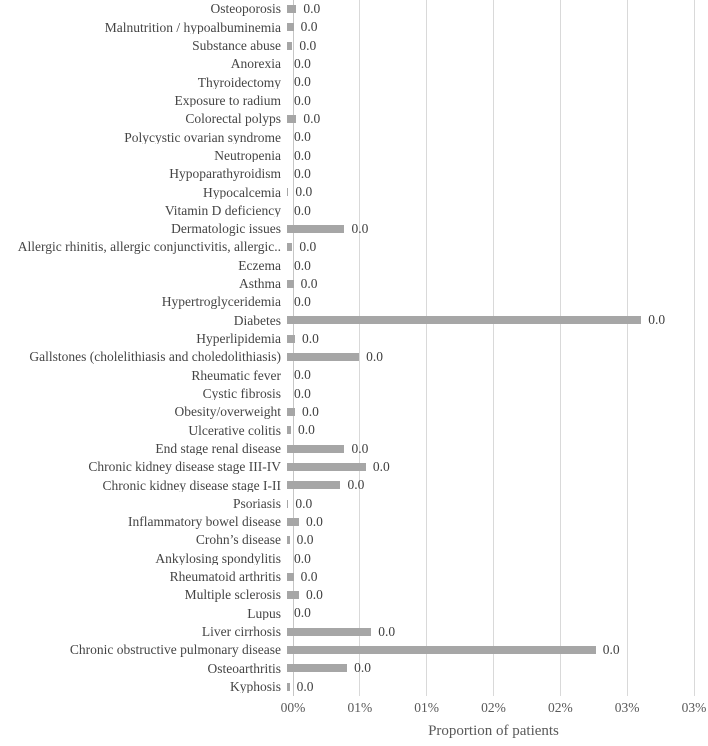  What do you see at coordinates (202, 137) in the screenshot?
I see `category-label: Polycystic ovarian syndrome` at bounding box center [202, 137].